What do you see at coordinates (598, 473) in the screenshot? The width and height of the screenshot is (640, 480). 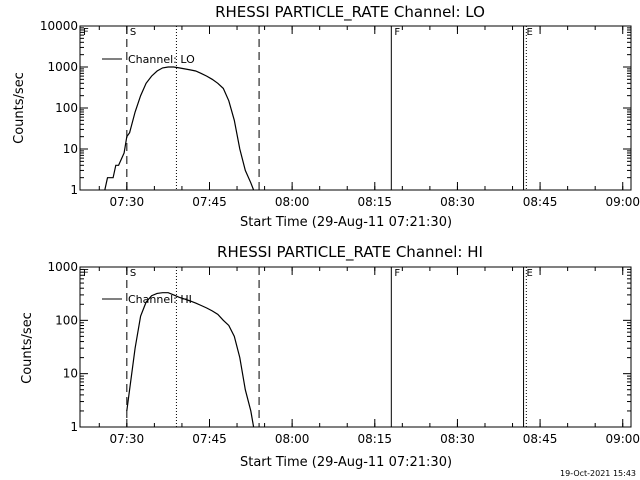 I see `footer-timestamp: 19-Oct-2021 15:43` at bounding box center [598, 473].